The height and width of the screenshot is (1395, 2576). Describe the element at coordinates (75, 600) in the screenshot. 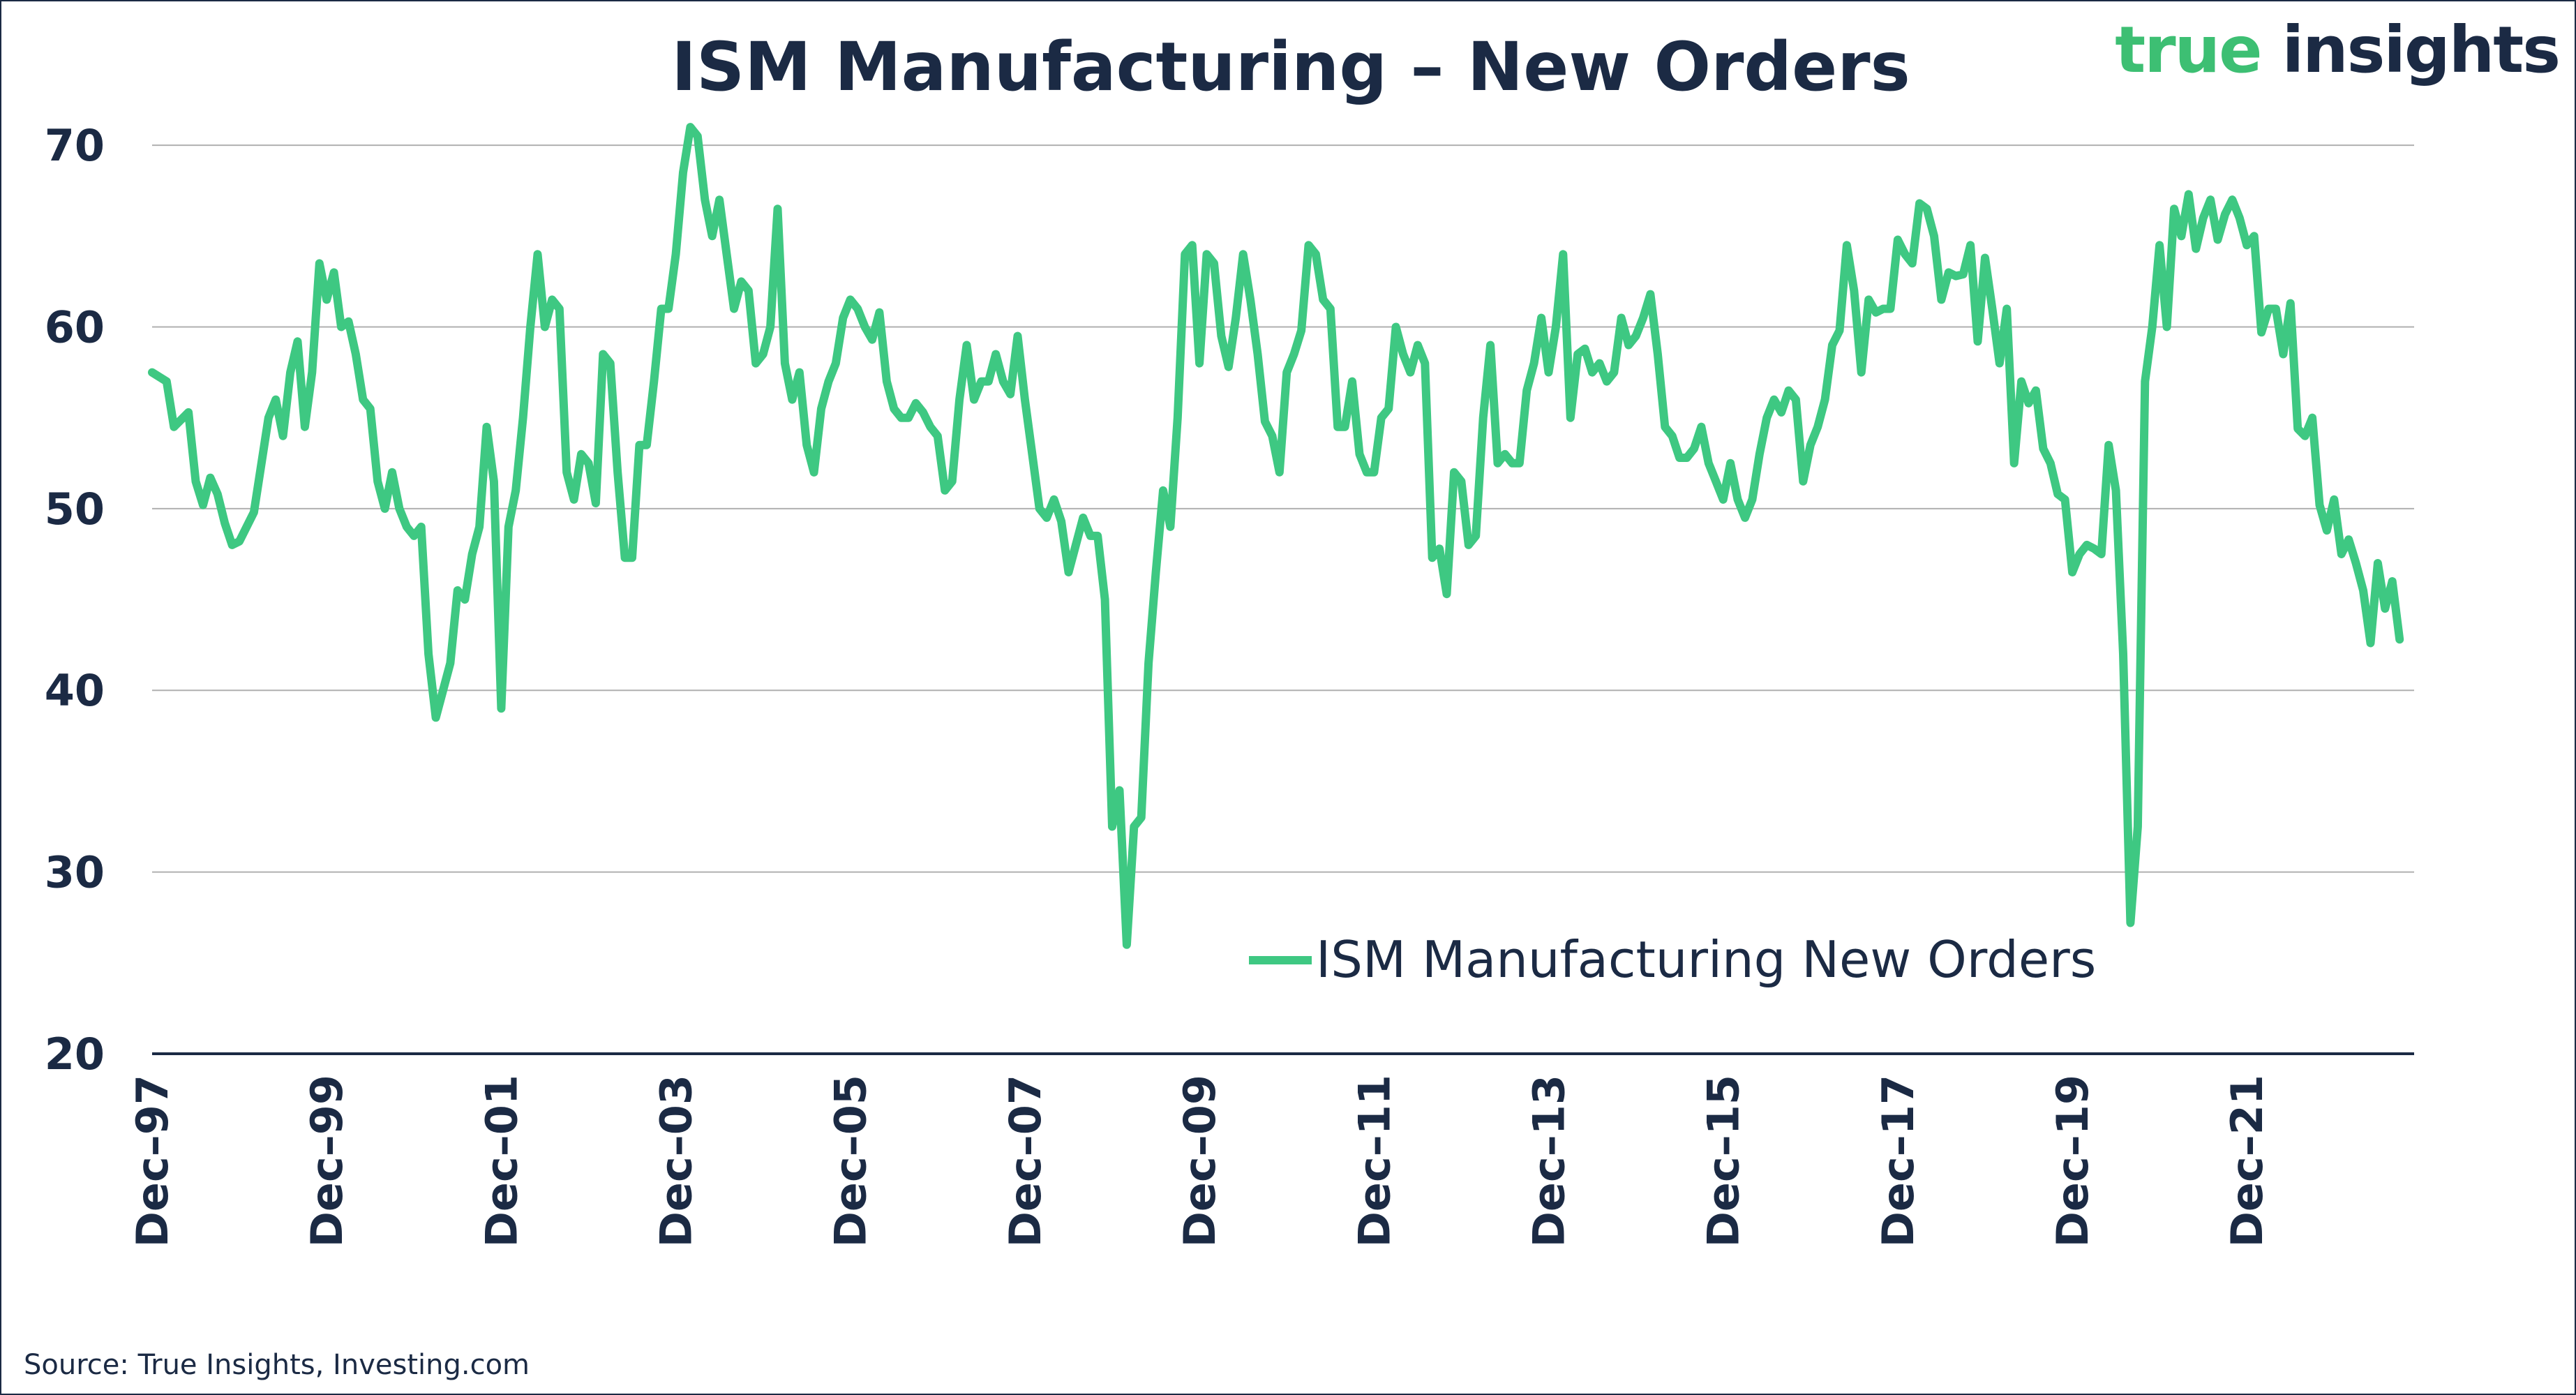

I see `y-axis-ticks: 20 30 40 50 60 70` at that location.